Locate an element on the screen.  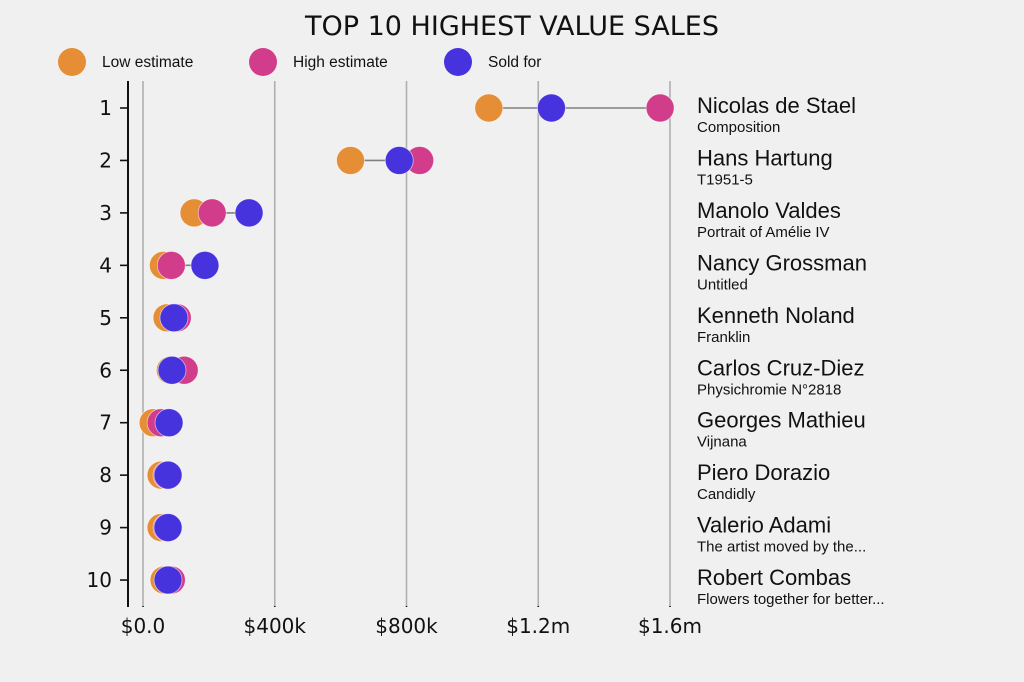
artist-name: Manolo Valdes is located at coordinates (769, 210).